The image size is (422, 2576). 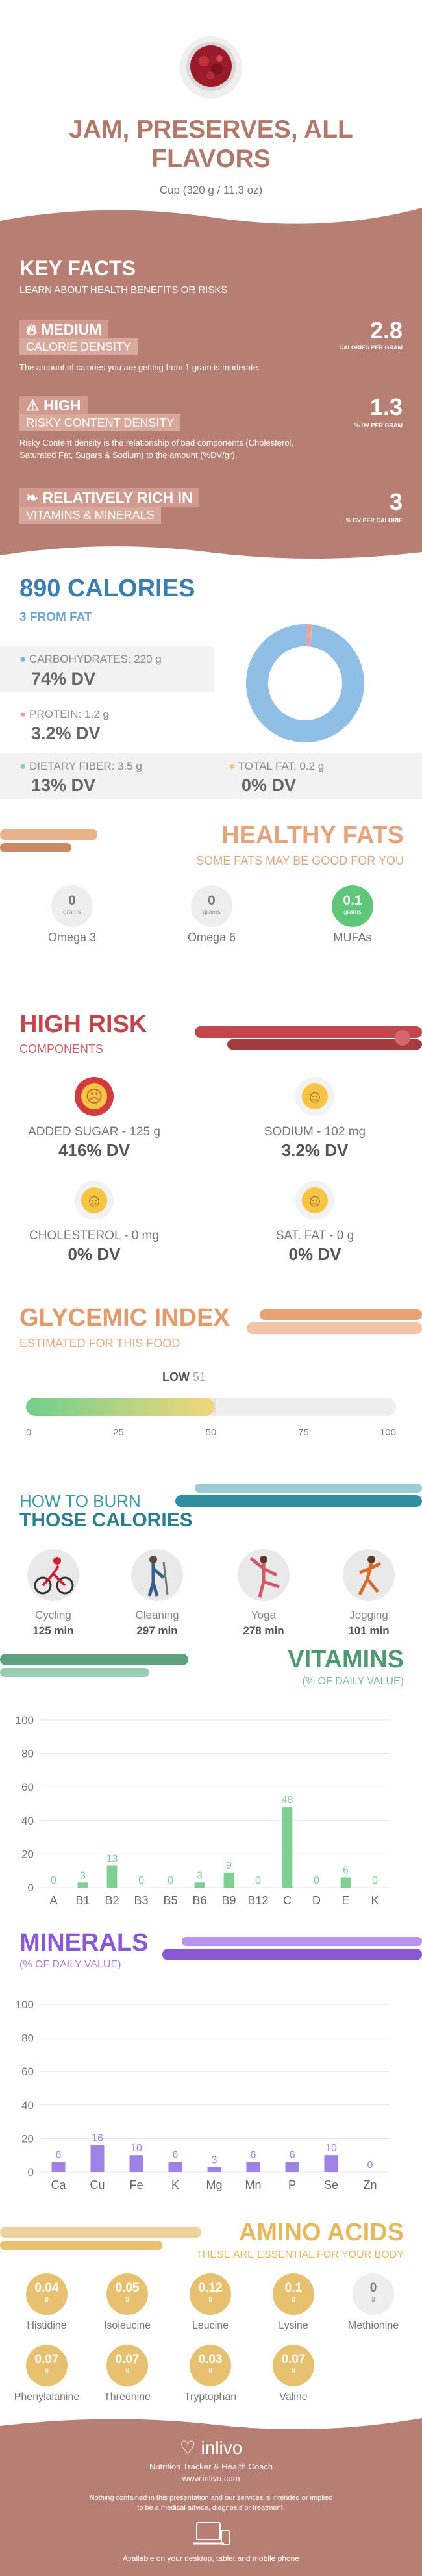 I want to click on key-facts-background, so click(x=211, y=384).